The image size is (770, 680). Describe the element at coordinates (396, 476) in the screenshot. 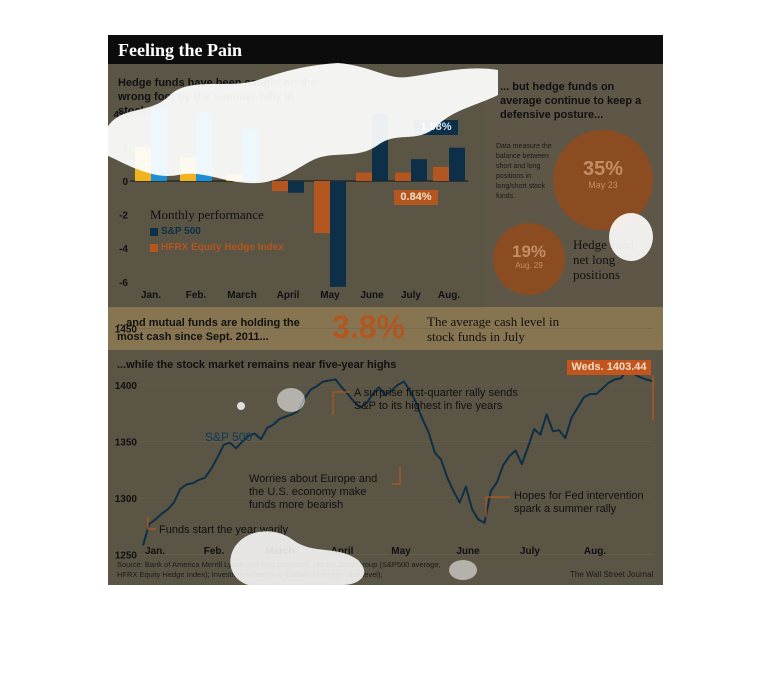

I see `leader-europe` at that location.